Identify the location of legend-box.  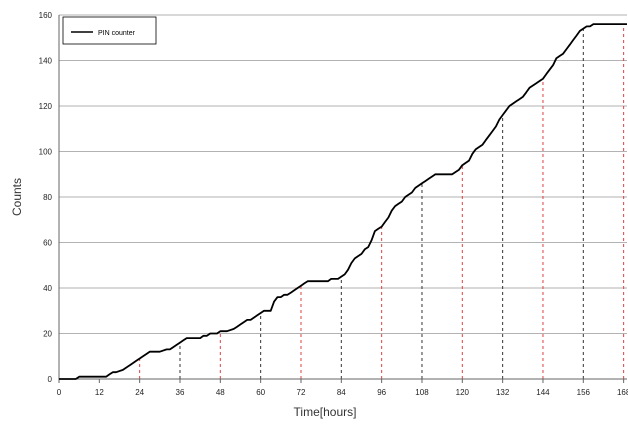
(109, 30).